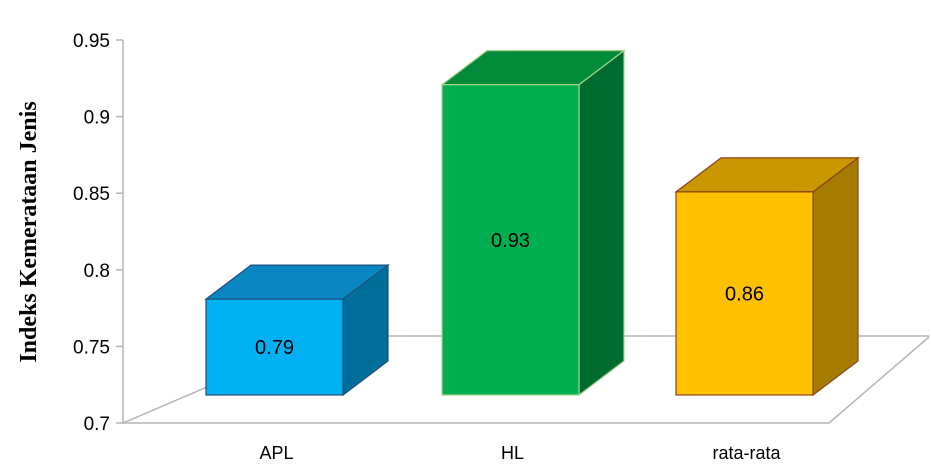  I want to click on category-label: rata-rata, so click(746, 453).